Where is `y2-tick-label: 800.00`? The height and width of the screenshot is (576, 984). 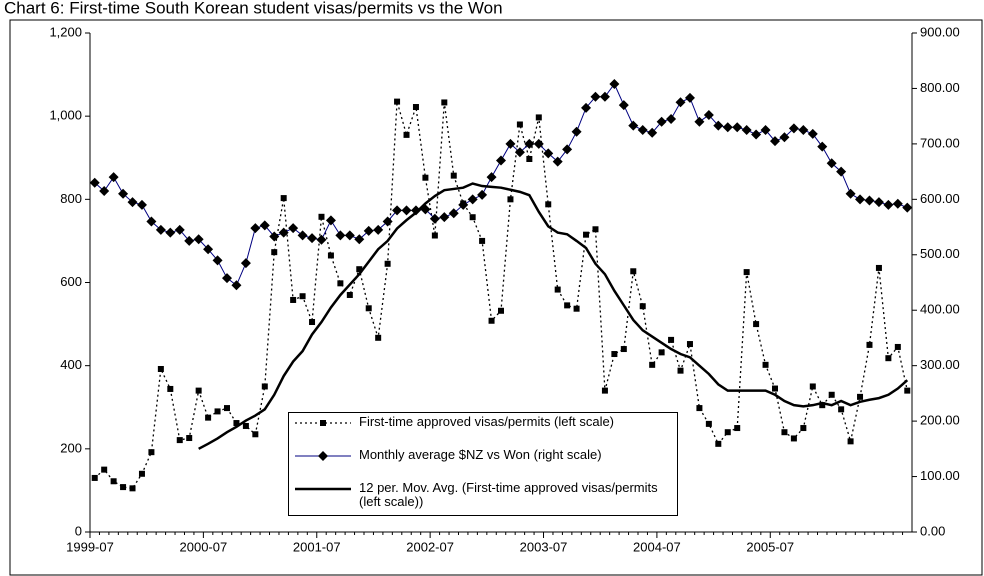
y2-tick-label: 800.00 is located at coordinates (940, 87).